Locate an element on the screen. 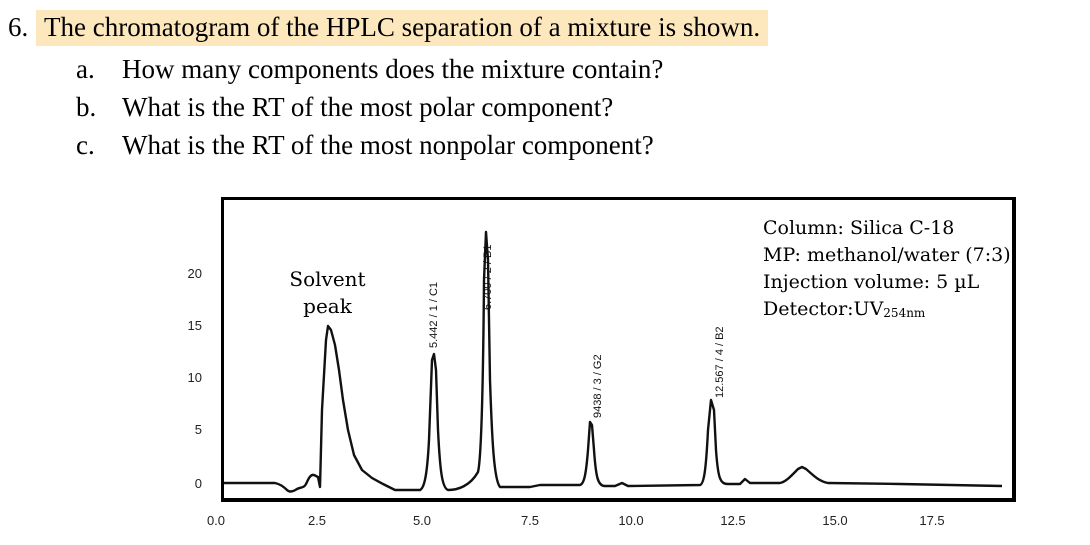 The image size is (1090, 545). x-tick: 2.5 is located at coordinates (317, 520).